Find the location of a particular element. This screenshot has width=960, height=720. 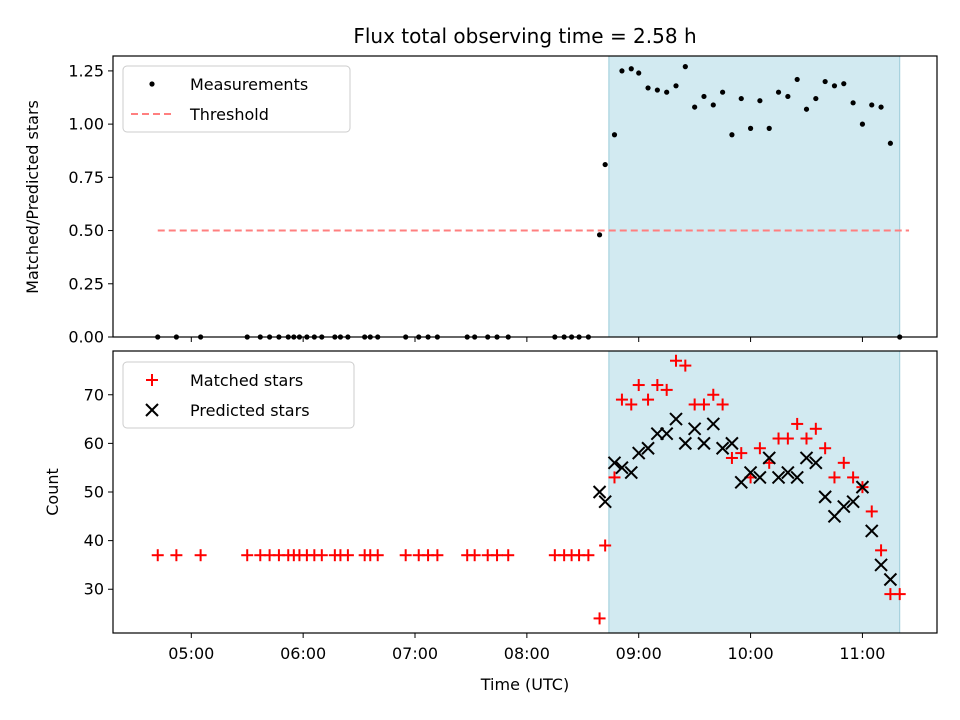

top-y-axis: 0.00 0.25 0.50 0.75 1.00 1.25 is located at coordinates (90, 204).